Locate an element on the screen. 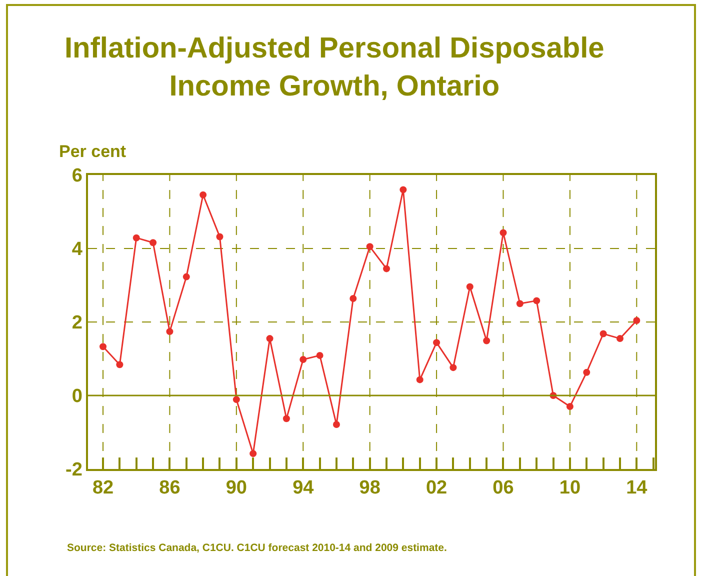  chart-title: Inflation-Adjusted Personal Disposable Income Growth, Ontario is located at coordinates (334, 67).